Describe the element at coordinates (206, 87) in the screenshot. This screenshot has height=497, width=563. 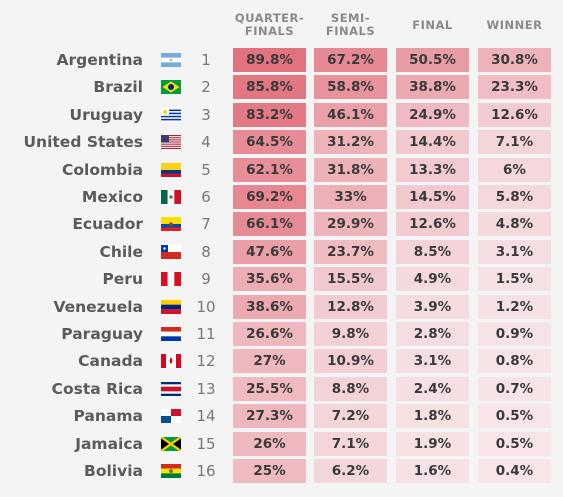
I see `team-rank: 2` at that location.